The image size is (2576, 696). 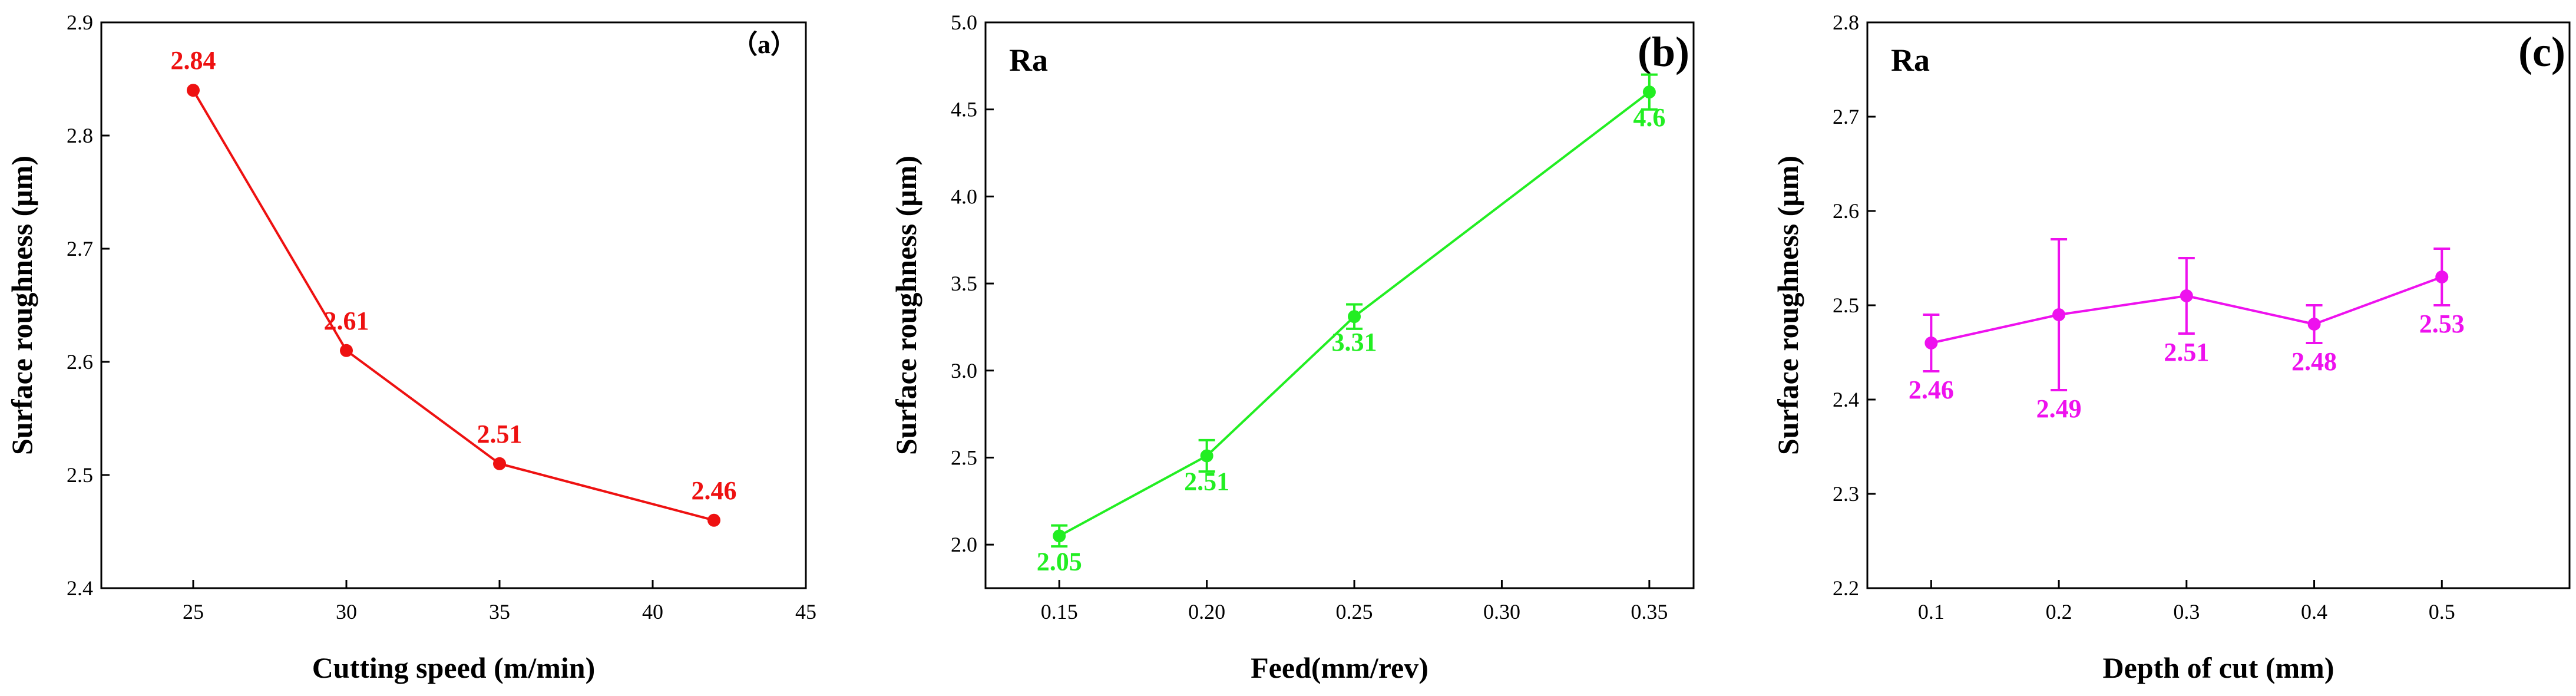 I want to click on y-tick-label: 3.0, so click(x=964, y=370).